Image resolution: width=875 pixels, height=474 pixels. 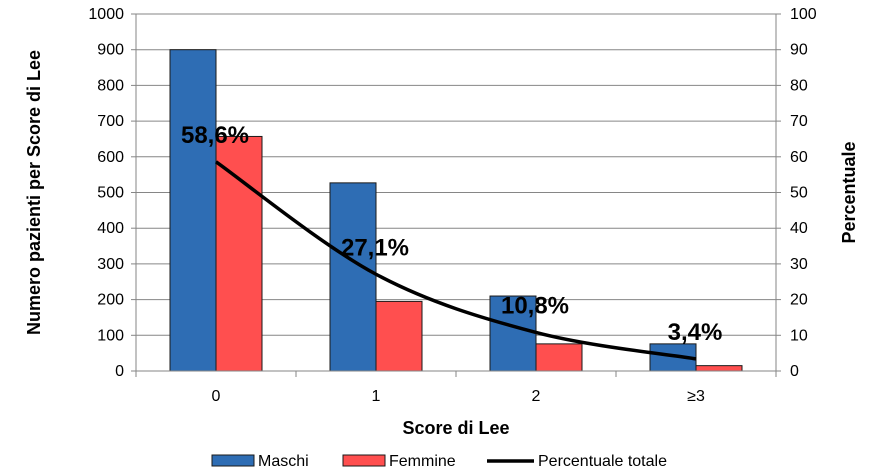 I want to click on y-tick-labels: 0 100 200 300 400 500 600 700 800 900 1000, so click(x=106, y=193).